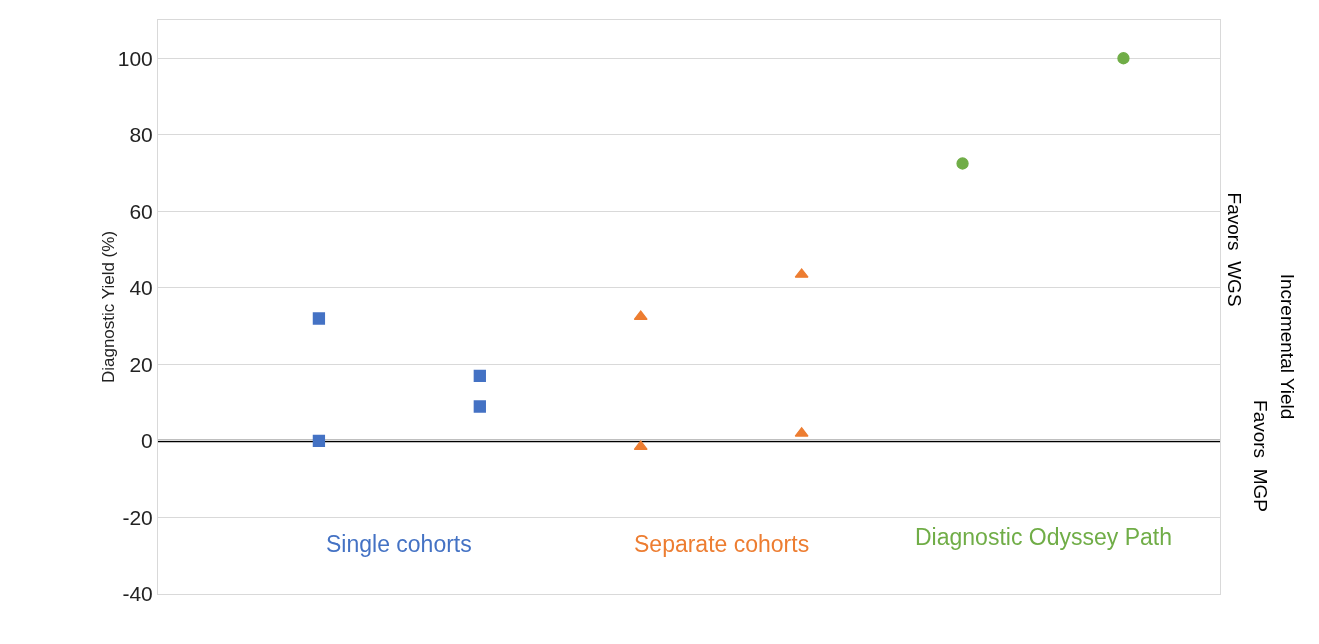  I want to click on annotation: Diagnostic Odyssey Path, so click(1043, 537).